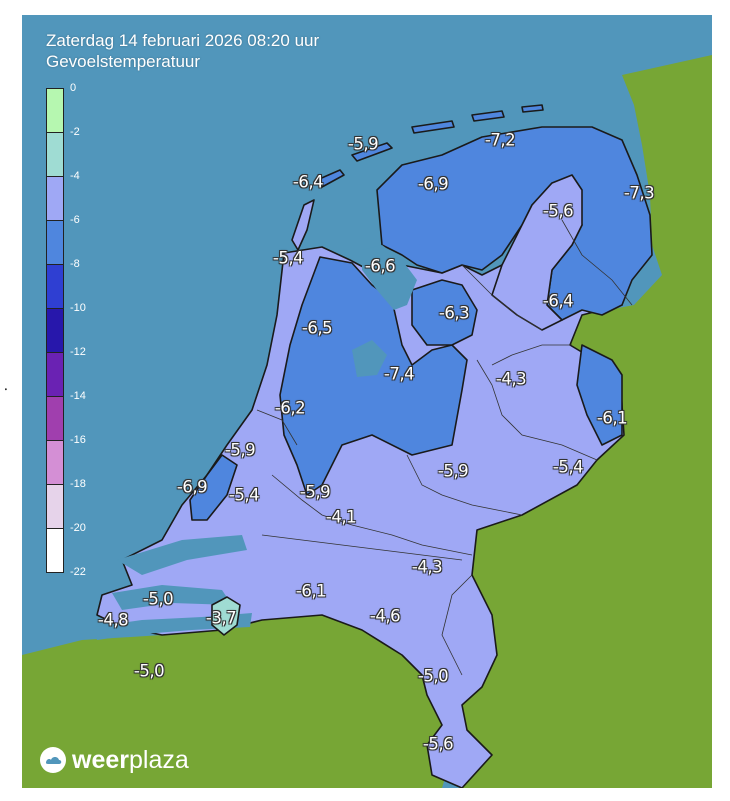 This screenshot has width=730, height=801. I want to click on temp-label-ijsselmeer-north: -6,6, so click(380, 266).